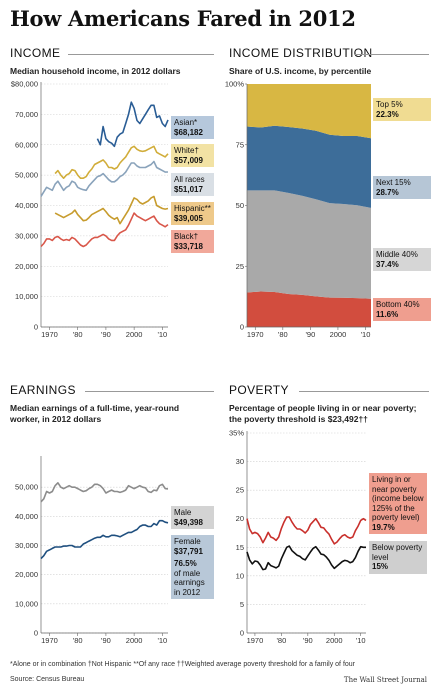  Describe the element at coordinates (301, 53) in the screenshot. I see `distribution-header: INCOME DISTRIBUTION` at that location.